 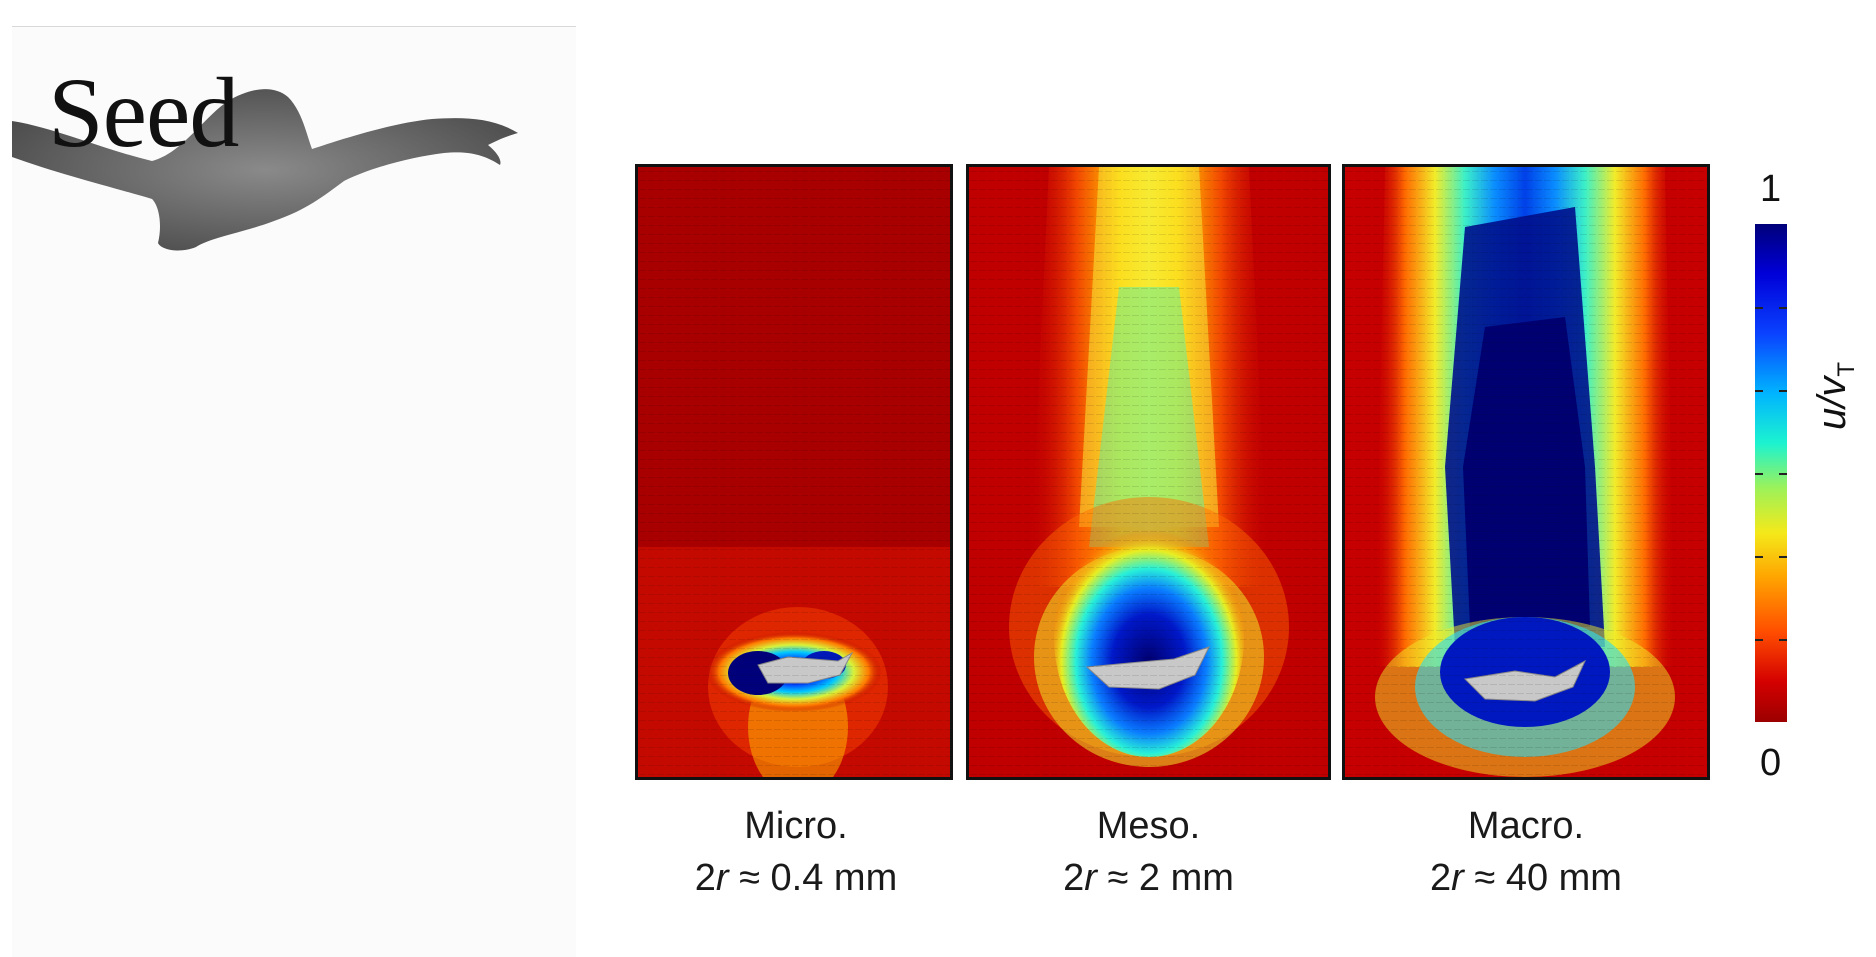 What do you see at coordinates (1835, 395) in the screenshot?
I see `colorbar-axis-label: u/vT` at bounding box center [1835, 395].